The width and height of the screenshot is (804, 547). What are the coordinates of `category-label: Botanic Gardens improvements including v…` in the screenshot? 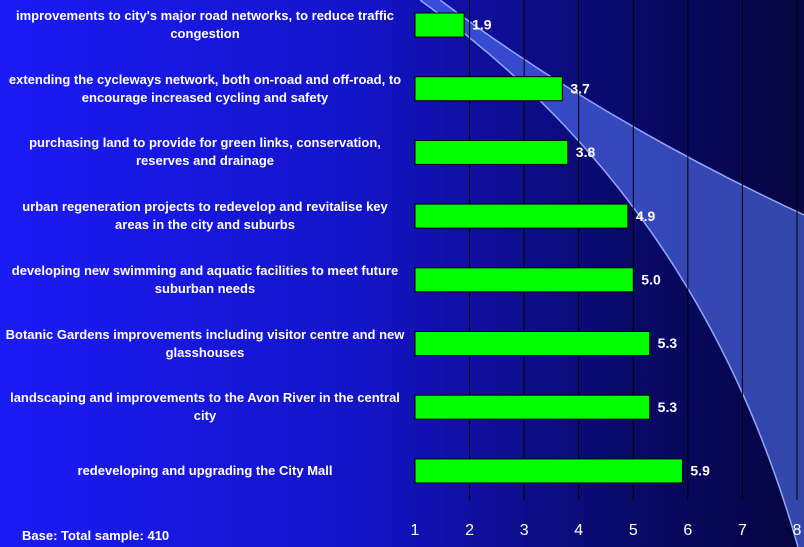 It's located at (205, 343).